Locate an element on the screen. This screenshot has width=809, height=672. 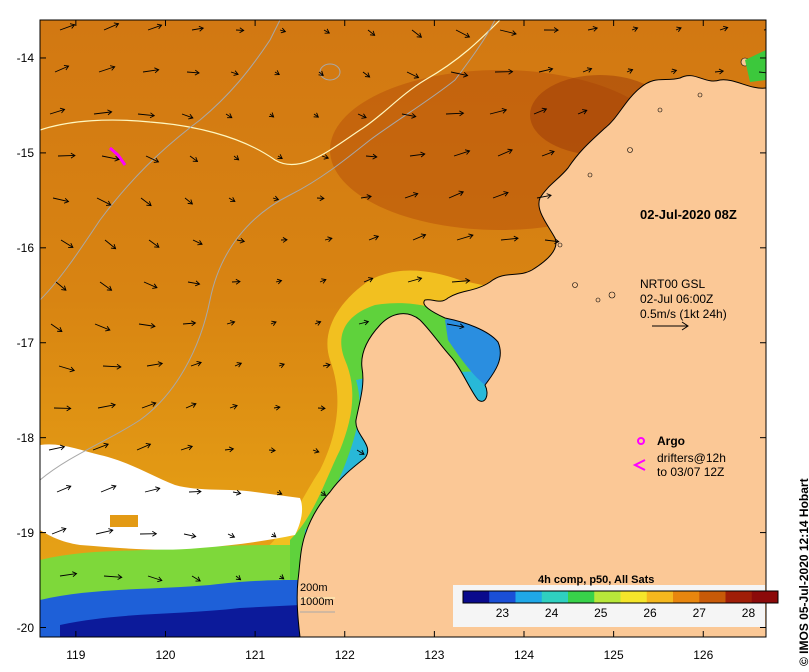
credit-line: © IMOS 05-Jul-2020 12:14 Hobart is located at coordinates (803, 572).